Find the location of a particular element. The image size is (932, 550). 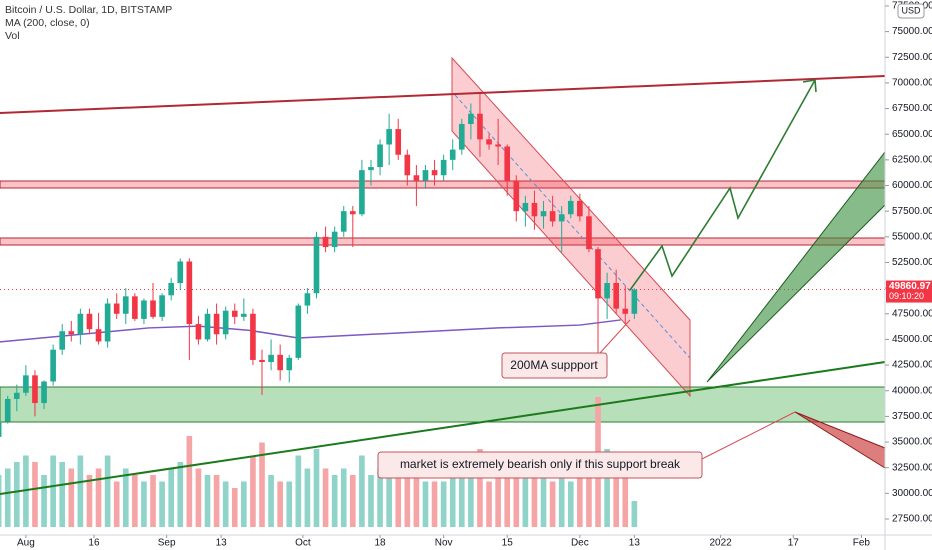

x-tick-label: Sep is located at coordinates (167, 543).